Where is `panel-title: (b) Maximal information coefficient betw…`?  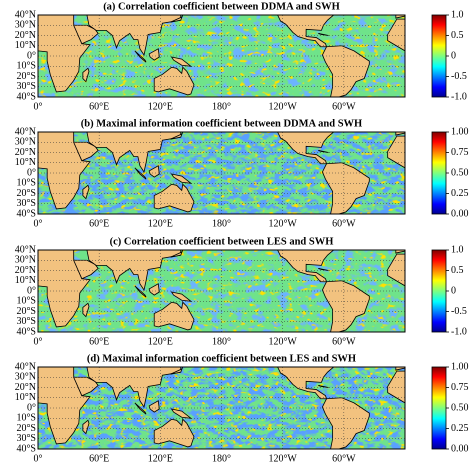
panel-title: (b) Maximal information coefficient betw… is located at coordinates (221, 123).